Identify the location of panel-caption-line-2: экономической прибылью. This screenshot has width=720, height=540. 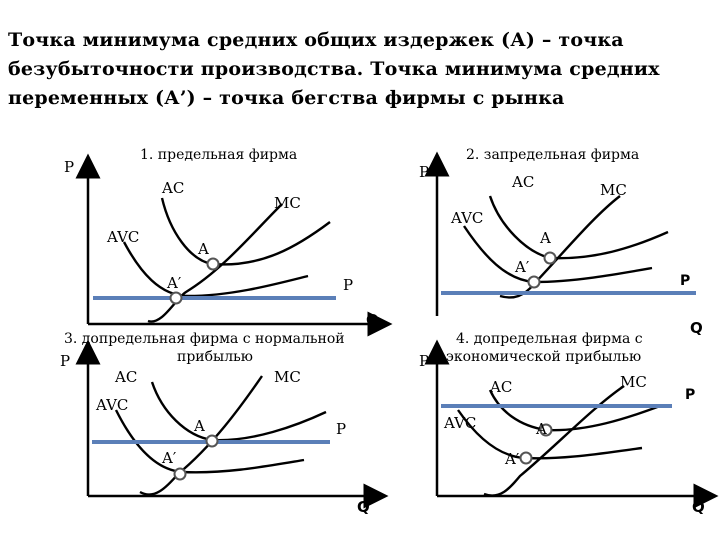
(543, 357).